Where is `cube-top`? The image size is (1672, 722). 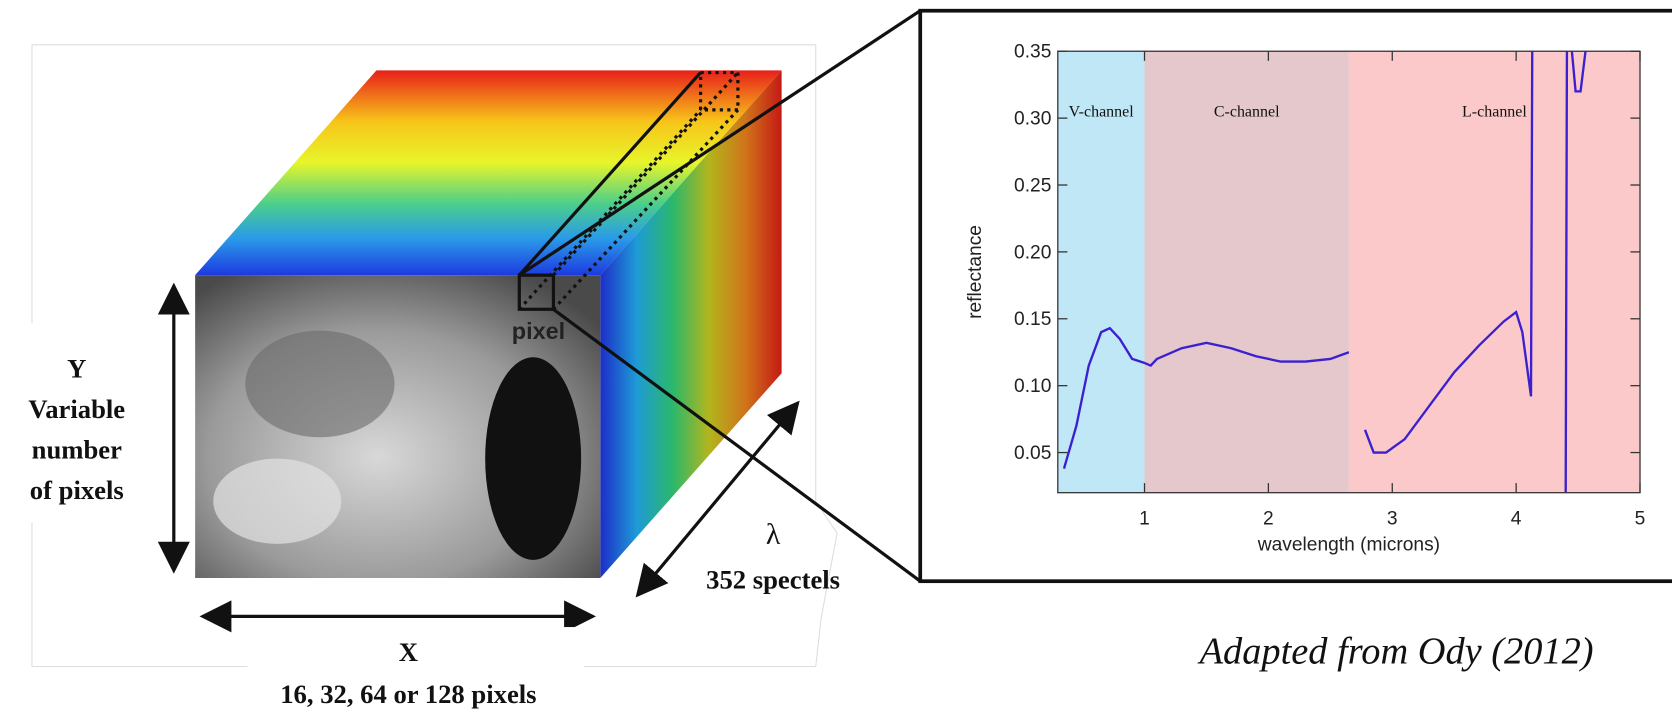 cube-top is located at coordinates (488, 173).